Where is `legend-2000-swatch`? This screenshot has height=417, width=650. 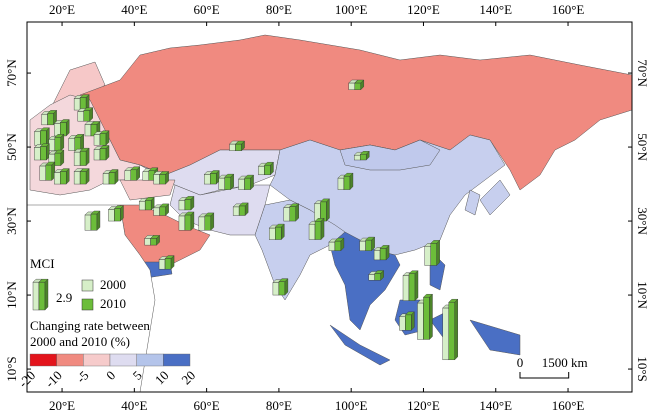
legend-2000-swatch is located at coordinates (87, 285).